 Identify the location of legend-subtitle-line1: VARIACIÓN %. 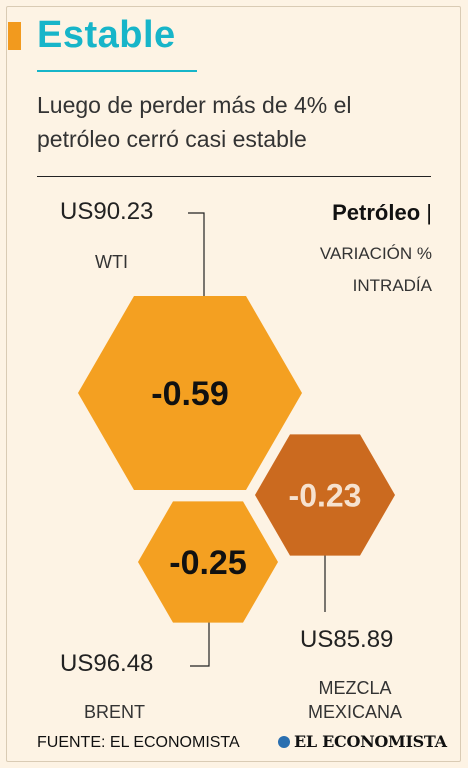
(375, 253).